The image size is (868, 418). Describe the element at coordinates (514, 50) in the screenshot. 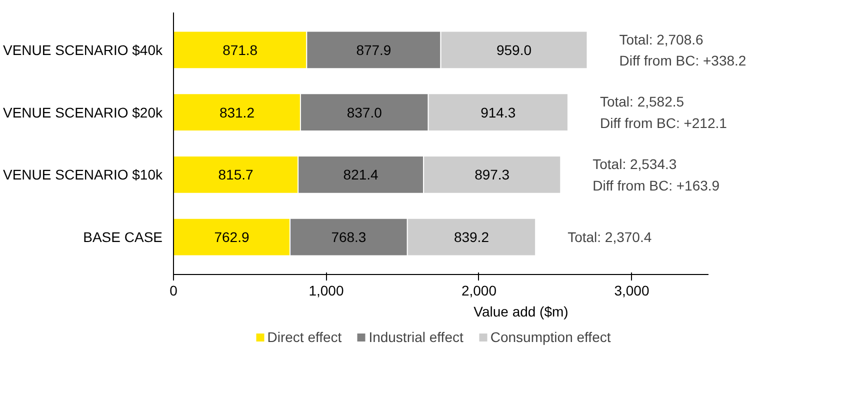

I see `data-label: 959.0` at that location.